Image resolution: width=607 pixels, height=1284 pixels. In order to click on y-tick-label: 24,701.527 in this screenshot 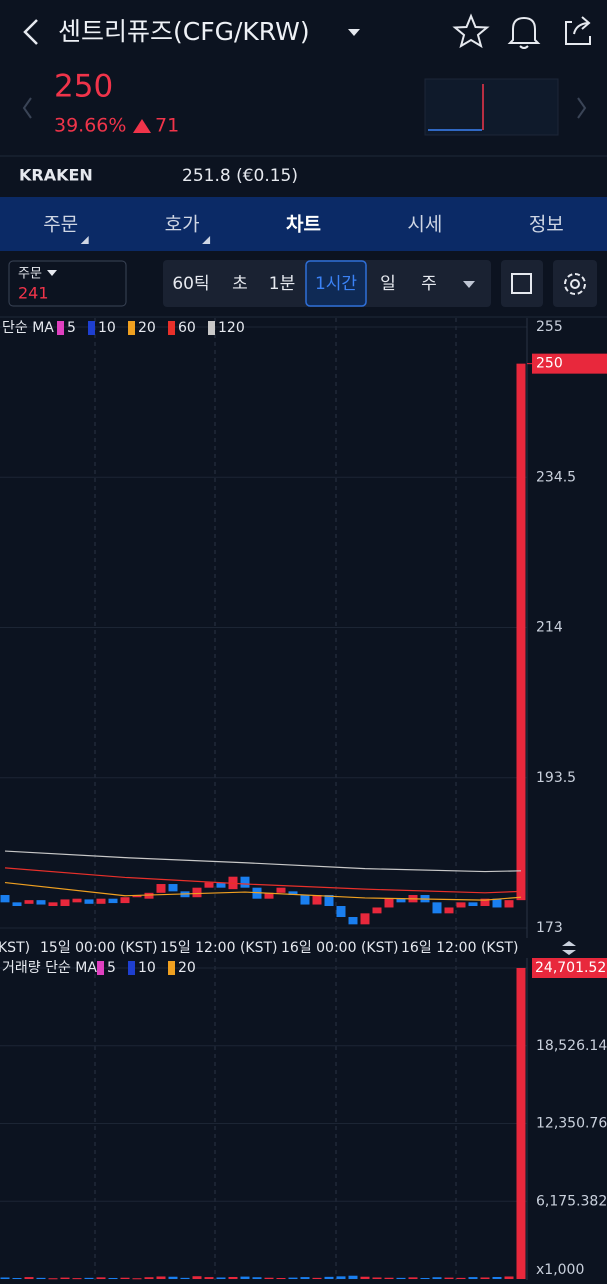, I will do `click(571, 968)`.